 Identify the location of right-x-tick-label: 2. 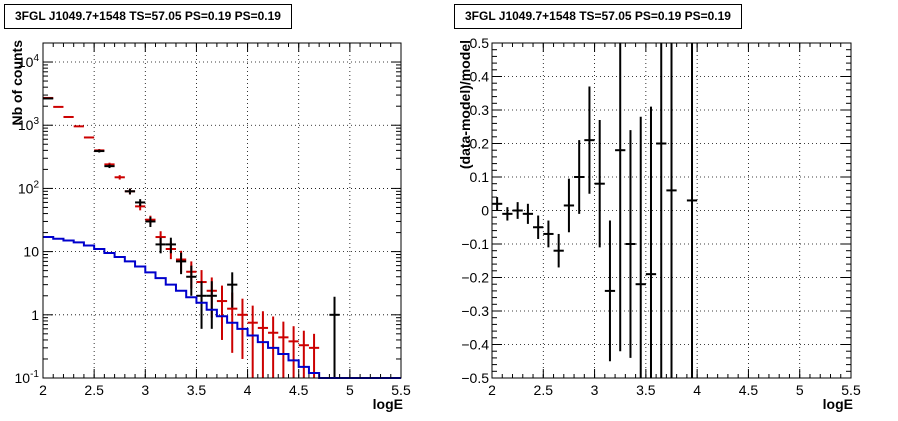
(492, 390).